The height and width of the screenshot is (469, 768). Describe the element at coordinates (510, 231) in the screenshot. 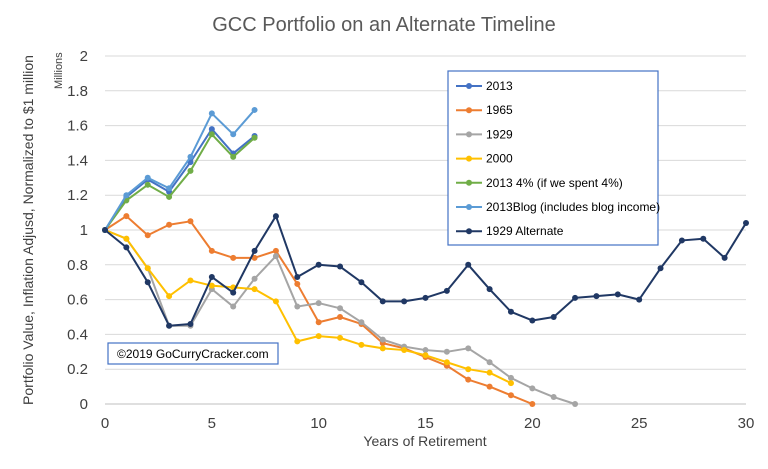

I see `legend-item: 1929 Alternate` at that location.